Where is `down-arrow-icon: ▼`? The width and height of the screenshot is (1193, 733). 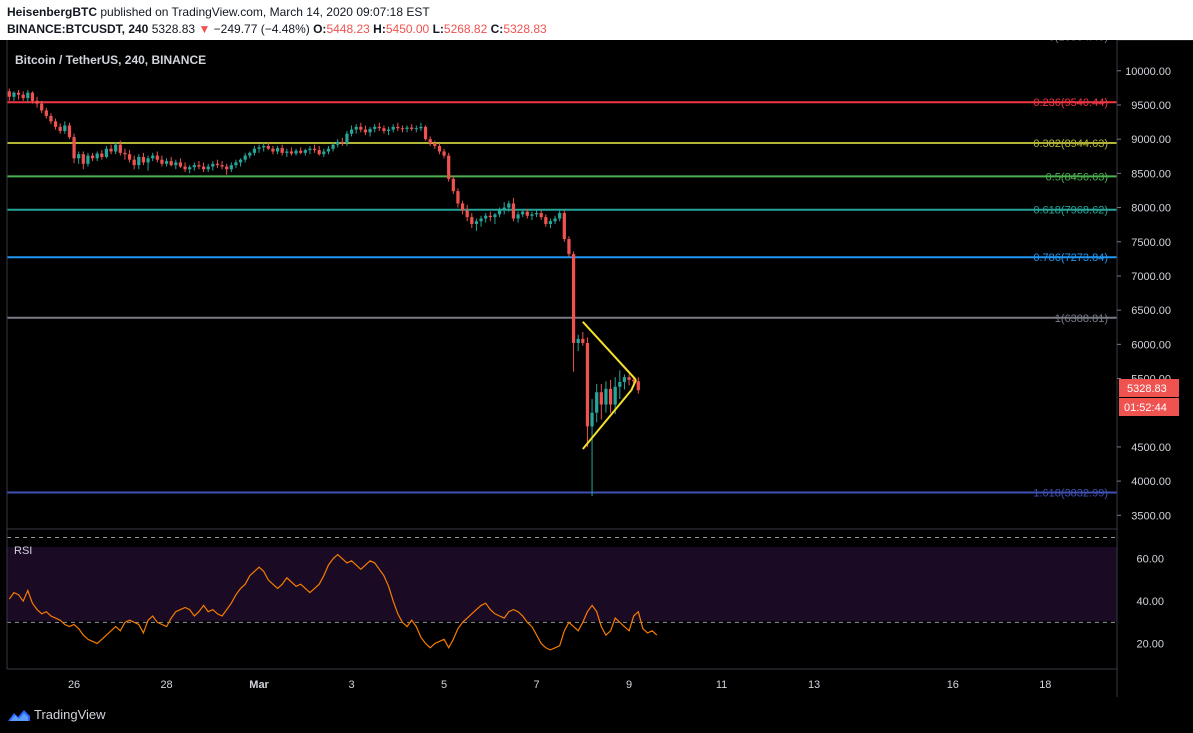
down-arrow-icon: ▼ is located at coordinates (204, 29).